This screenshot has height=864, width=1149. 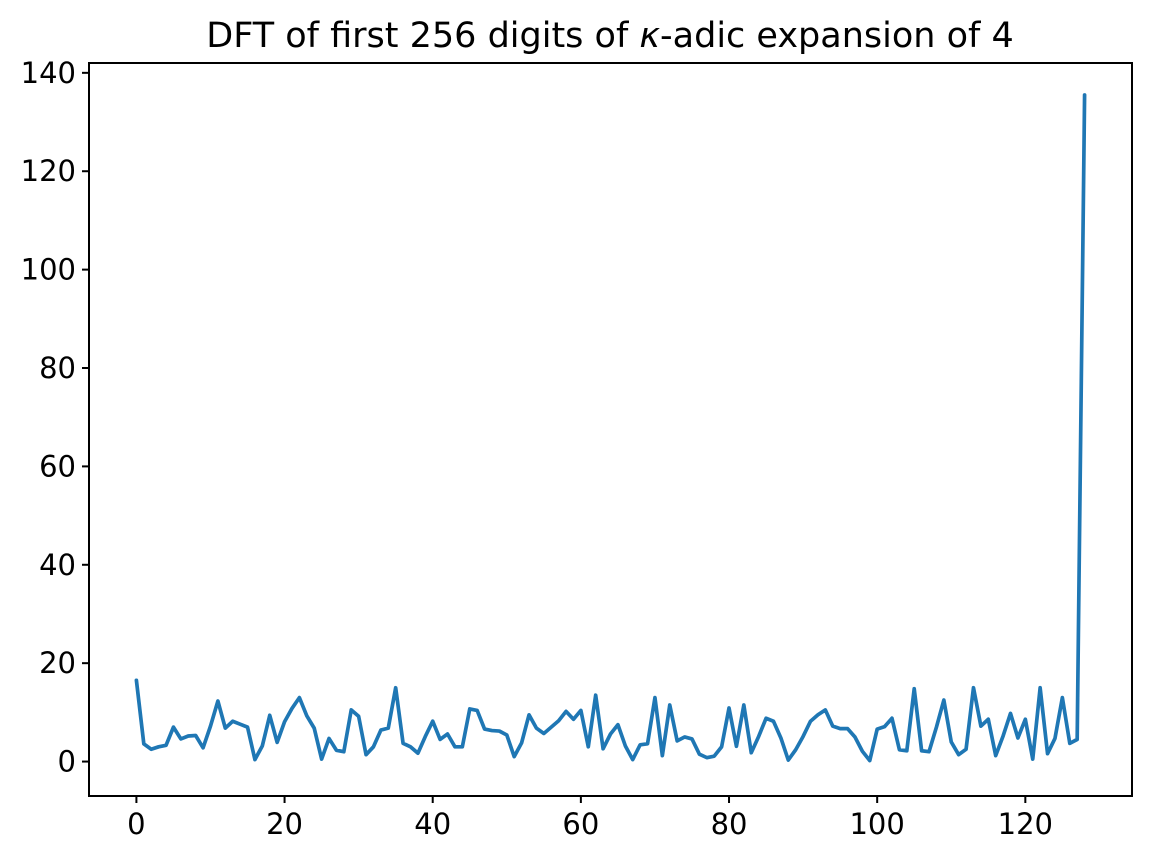 I want to click on y-tick-label: 120, so click(x=48, y=171).